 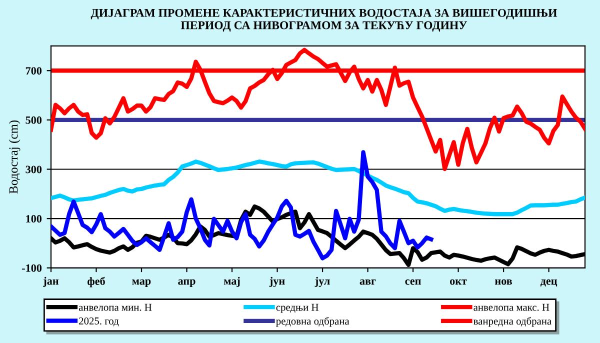 I want to click on x-tick-label: мар, so click(x=141, y=283).